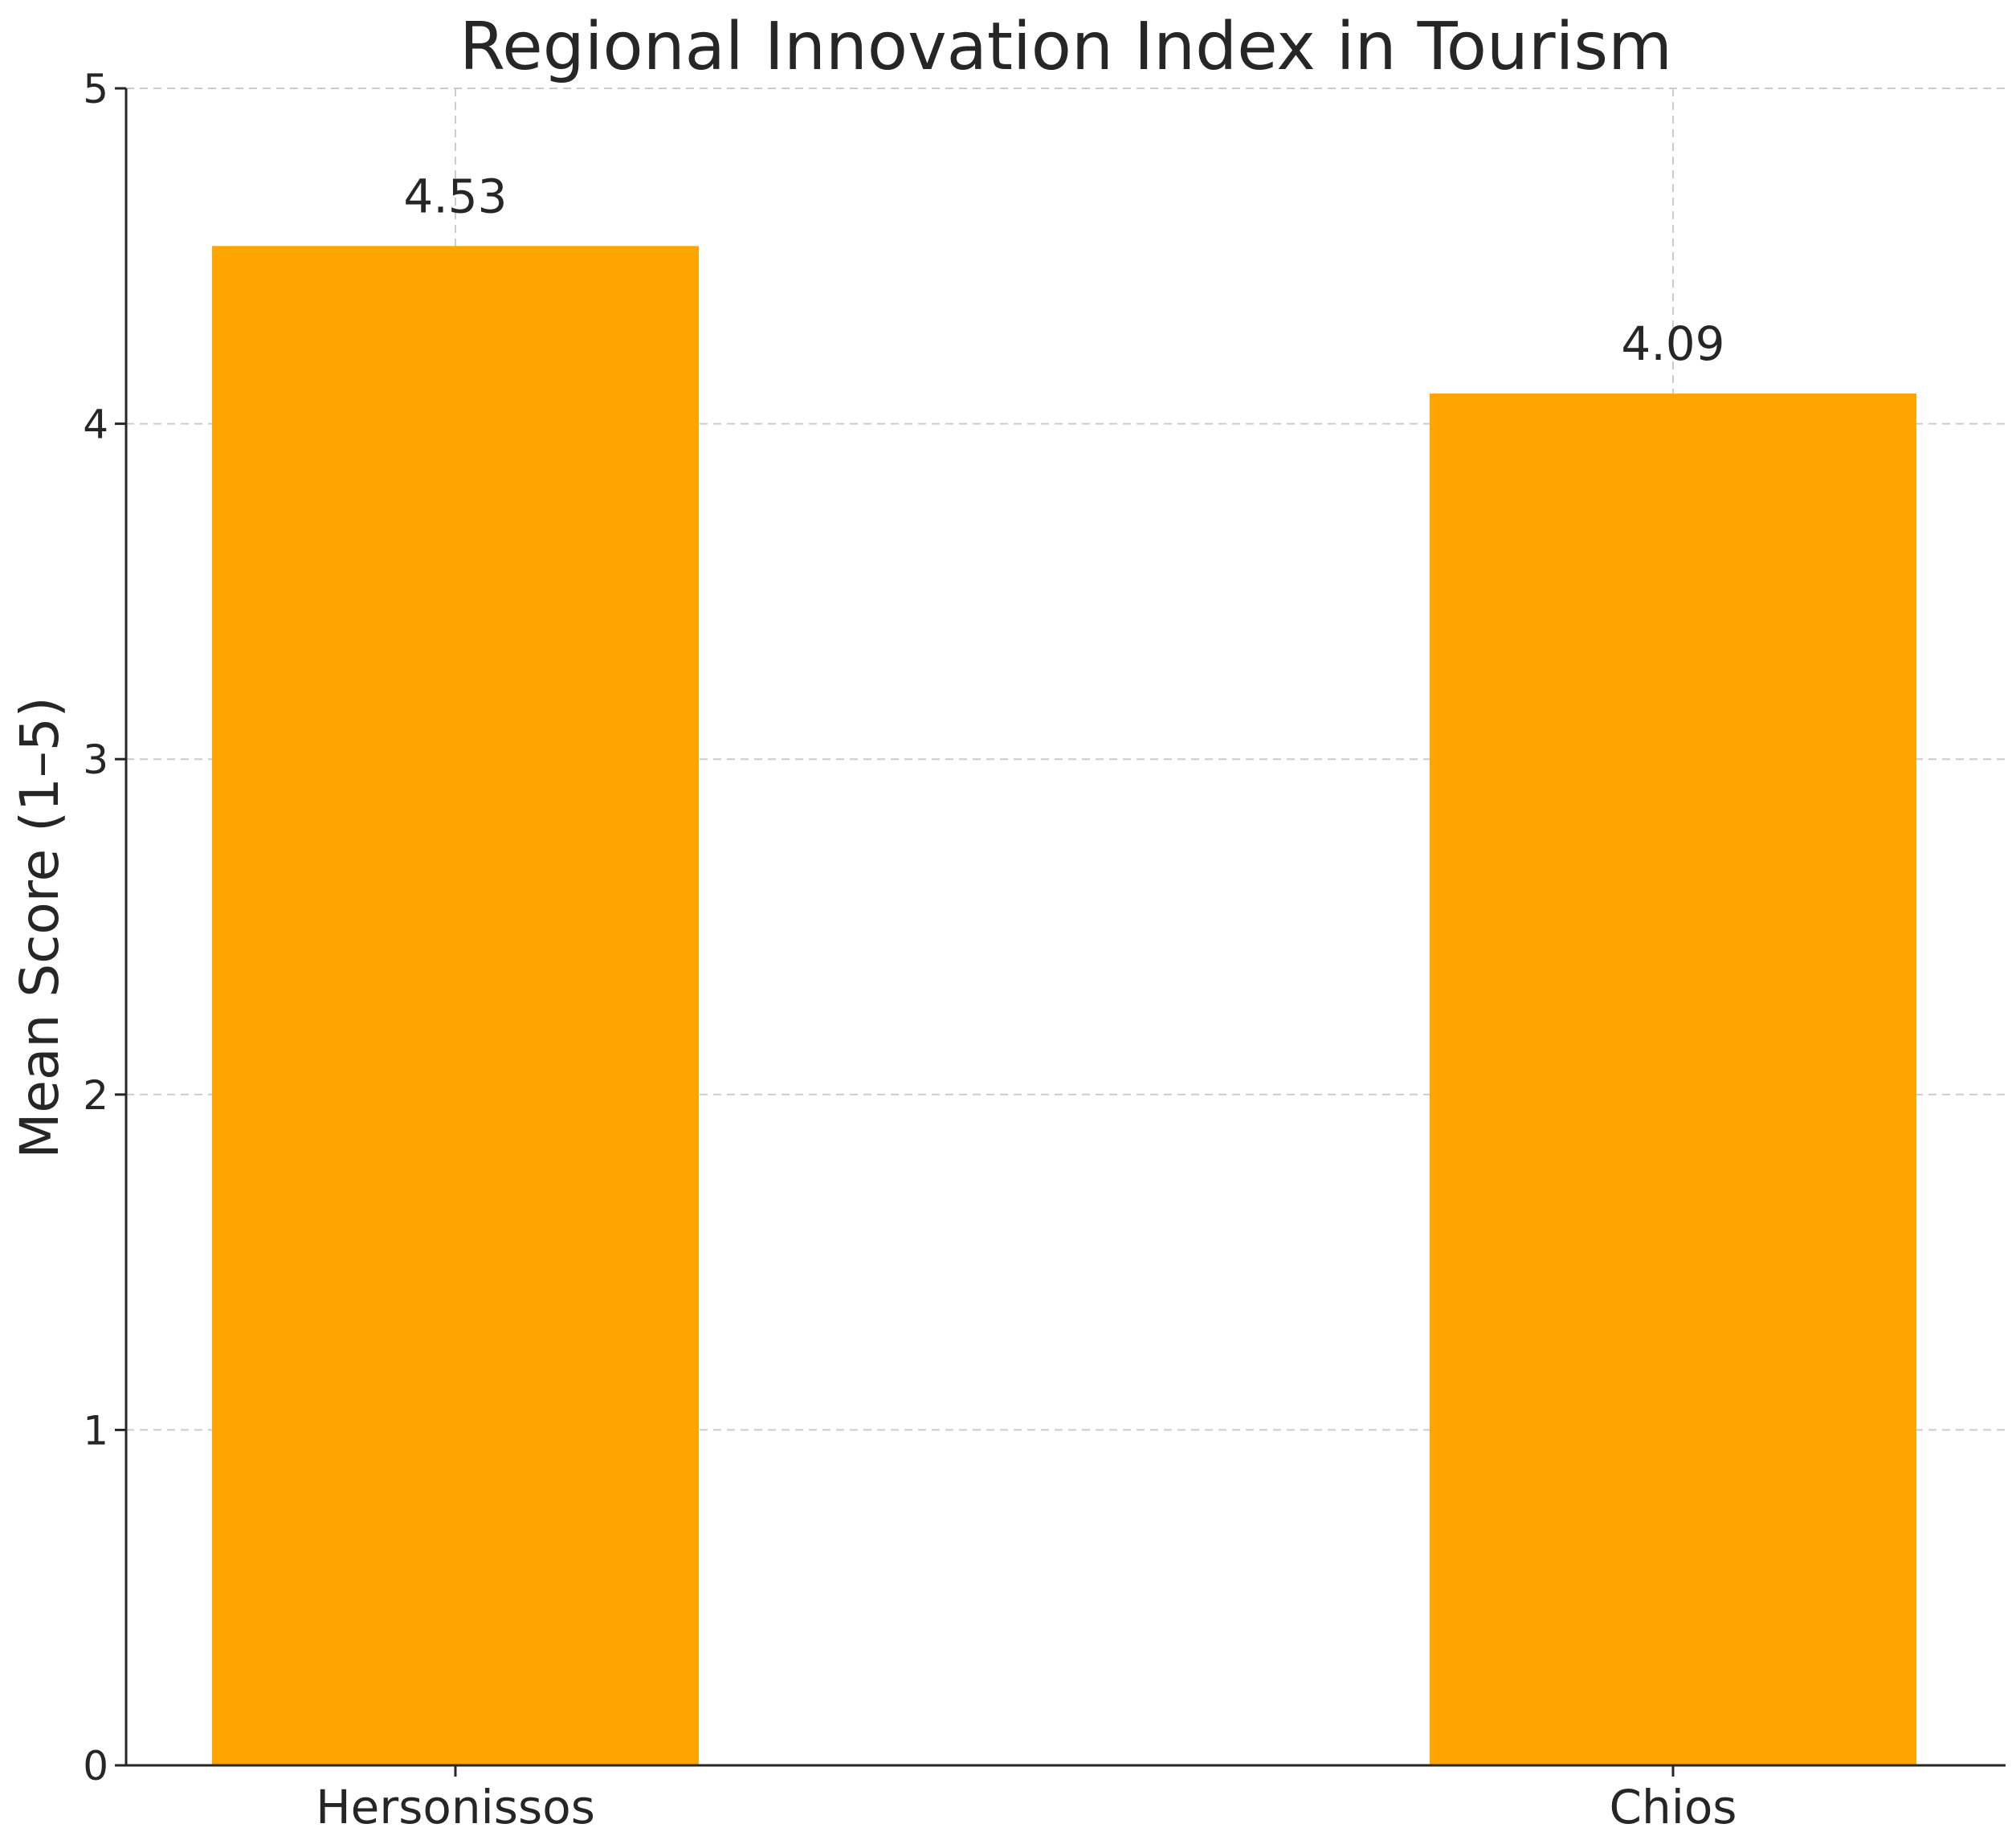  Describe the element at coordinates (95, 1430) in the screenshot. I see `y-tick-label: 1` at that location.